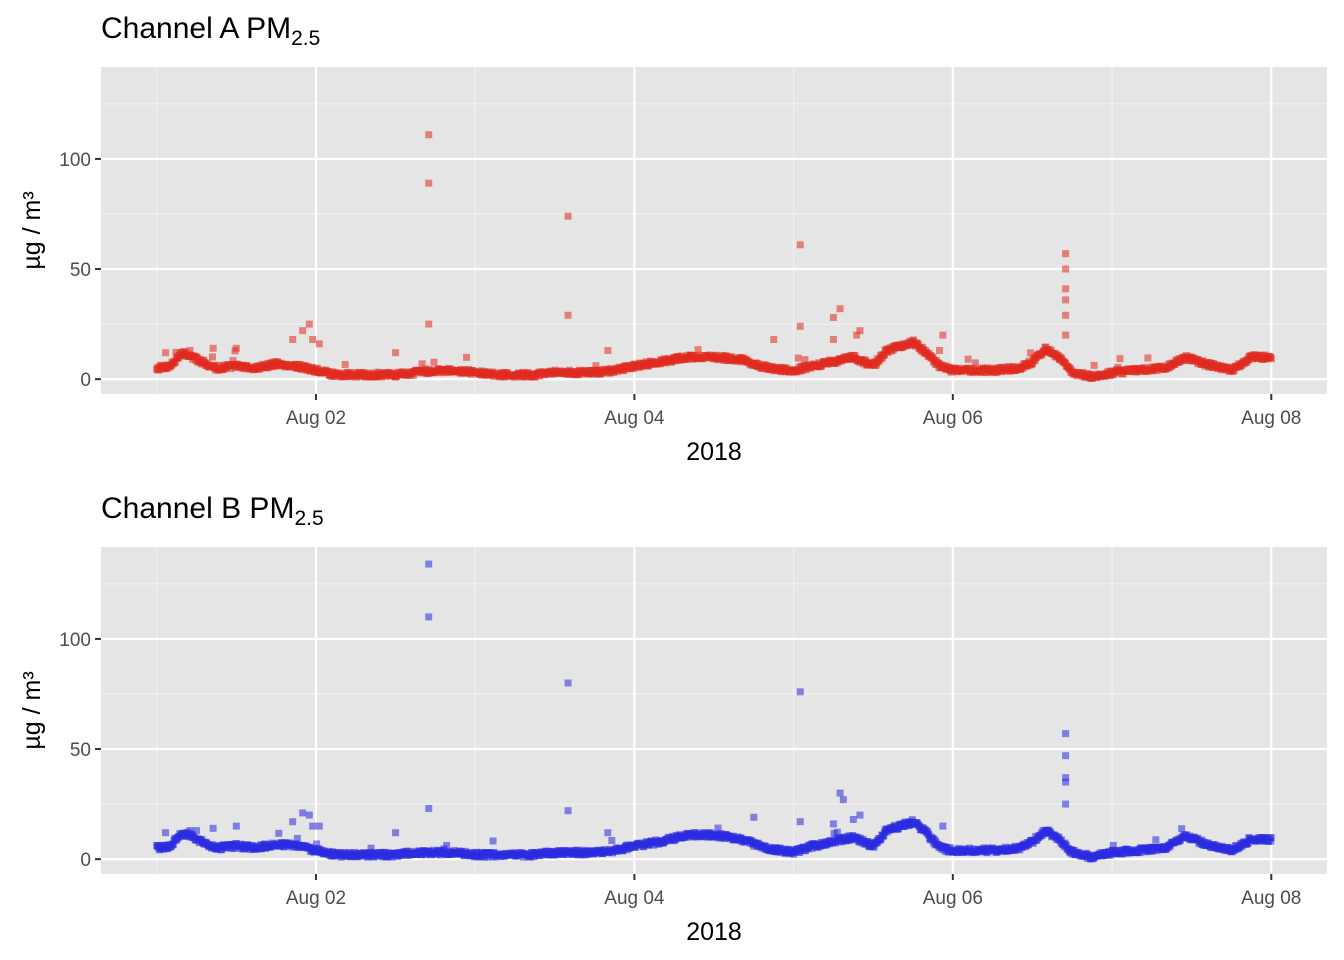  What do you see at coordinates (32, 710) in the screenshot?
I see `y-axis-label: µg / m³` at bounding box center [32, 710].